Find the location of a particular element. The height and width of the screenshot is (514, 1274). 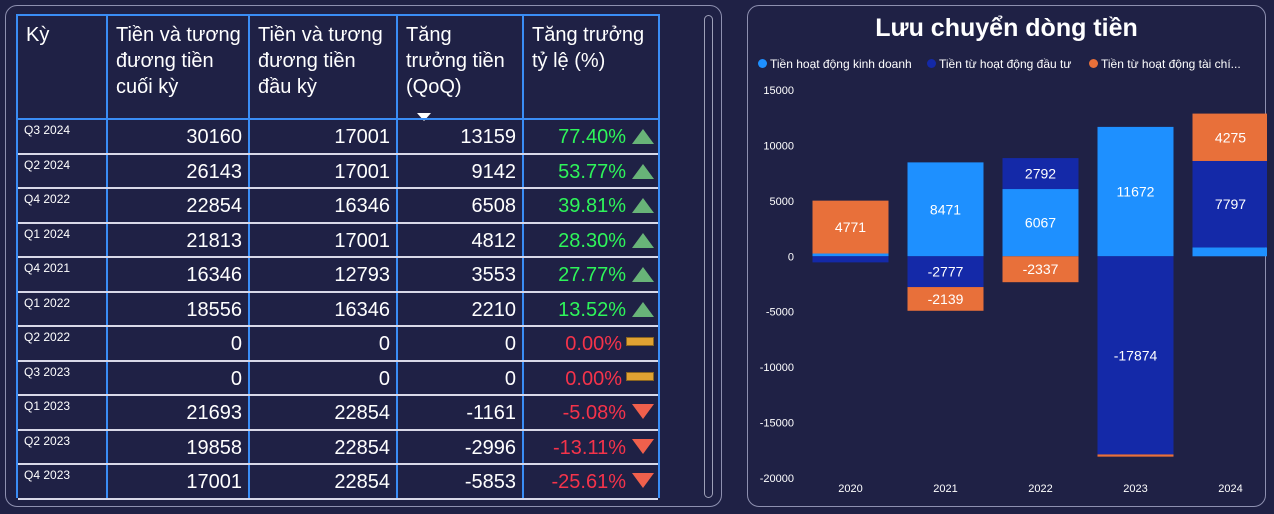

cell-growth-pct: 27.77% is located at coordinates (592, 275).